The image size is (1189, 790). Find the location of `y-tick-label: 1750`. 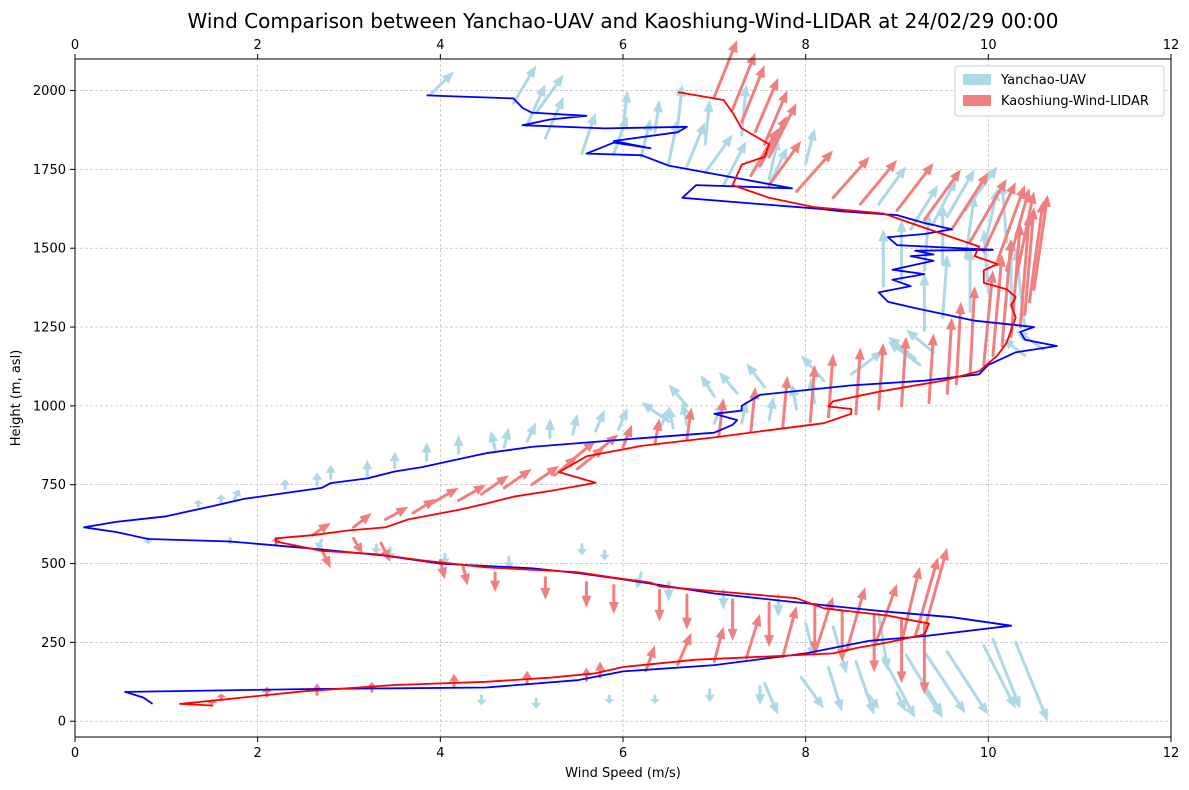

y-tick-label: 1750 is located at coordinates (49, 170).